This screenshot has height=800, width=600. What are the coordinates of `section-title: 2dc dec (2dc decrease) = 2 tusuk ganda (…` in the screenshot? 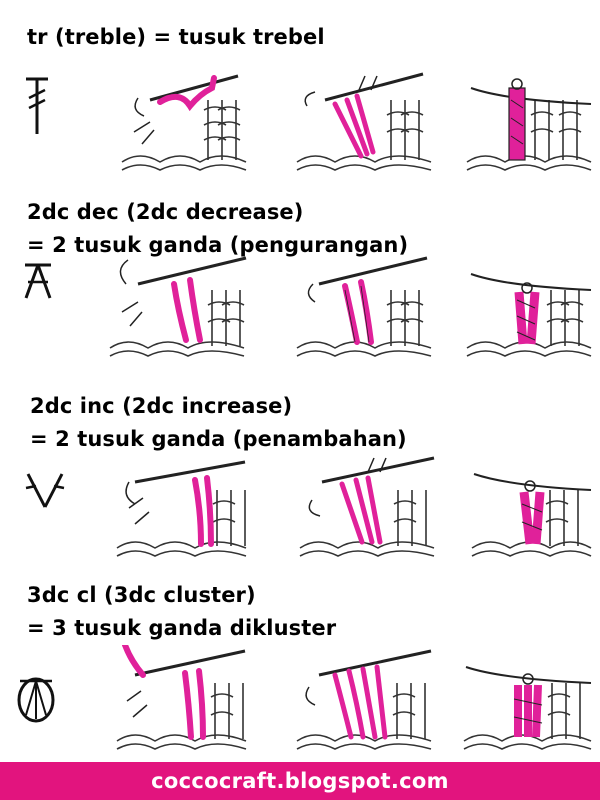 It's located at (217, 229).